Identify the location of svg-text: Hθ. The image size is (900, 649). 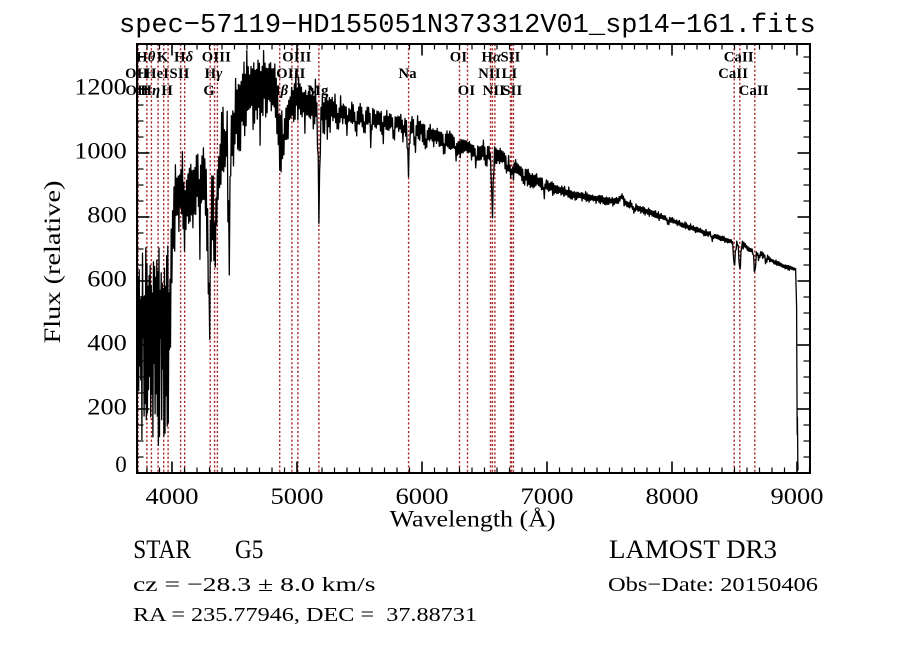
(146, 58).